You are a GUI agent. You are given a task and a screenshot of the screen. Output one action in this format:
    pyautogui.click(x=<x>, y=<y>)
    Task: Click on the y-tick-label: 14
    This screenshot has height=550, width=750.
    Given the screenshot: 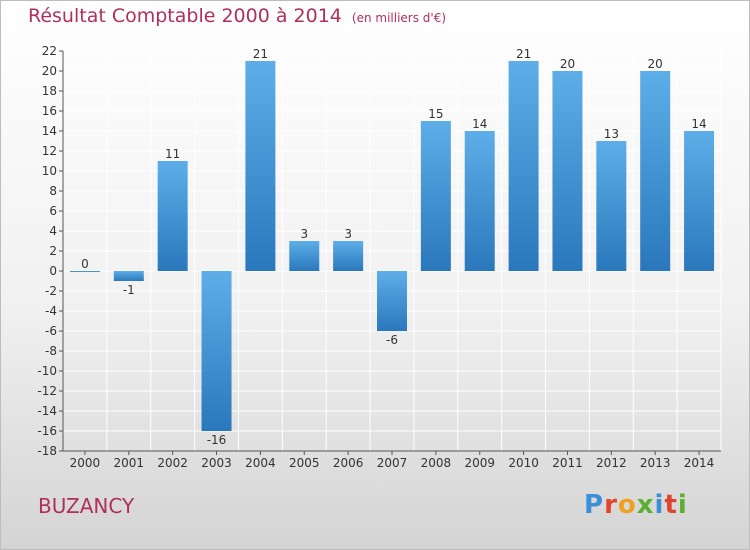 What is the action you would take?
    pyautogui.click(x=49, y=131)
    